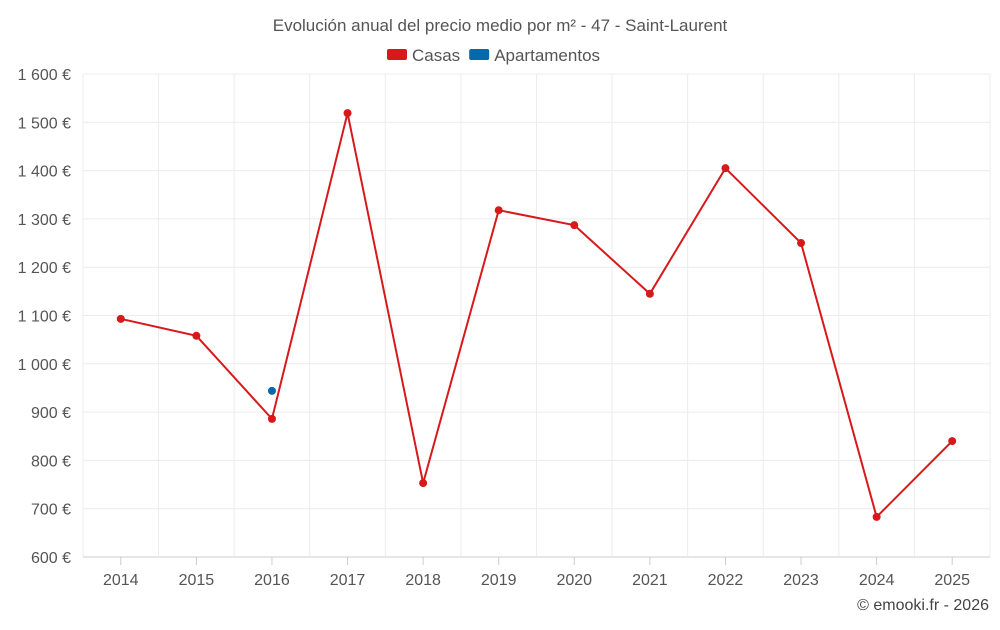  What do you see at coordinates (923, 605) in the screenshot?
I see `credit: © emooki.fr - 2026` at bounding box center [923, 605].